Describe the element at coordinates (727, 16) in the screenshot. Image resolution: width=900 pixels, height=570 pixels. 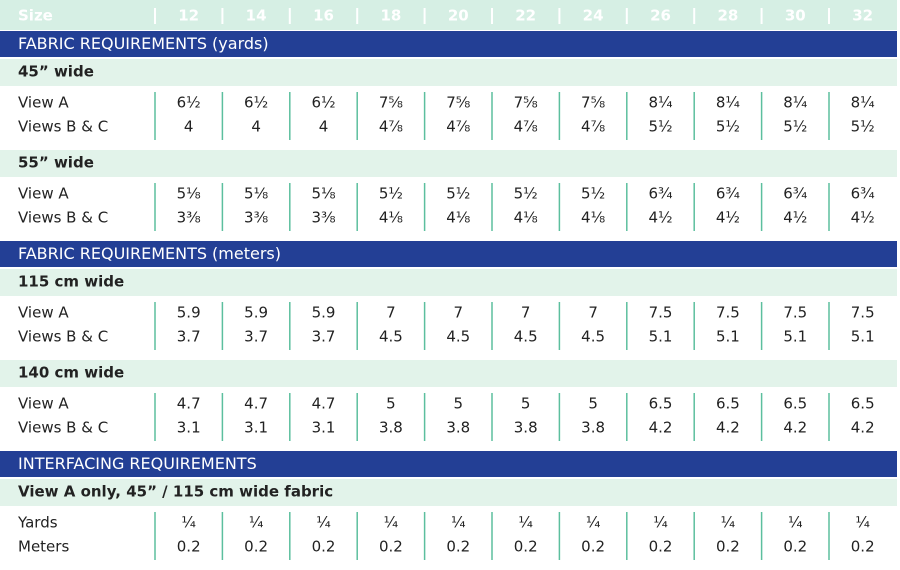
I see `size-label: 28` at that location.